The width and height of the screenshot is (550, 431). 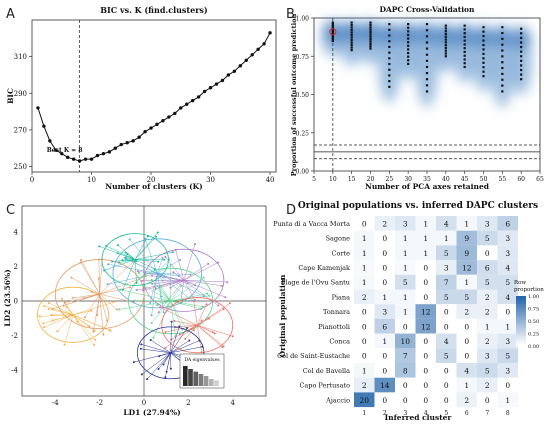 I want to click on heatmap-cell-value: 20, so click(x=364, y=400).